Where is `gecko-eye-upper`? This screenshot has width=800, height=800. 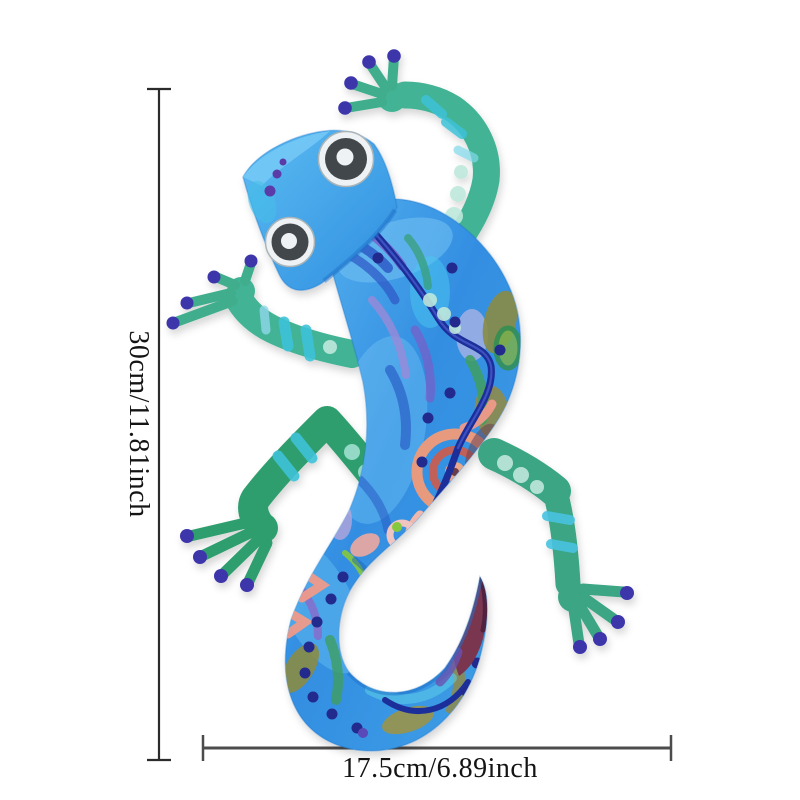 gecko-eye-upper is located at coordinates (346, 159).